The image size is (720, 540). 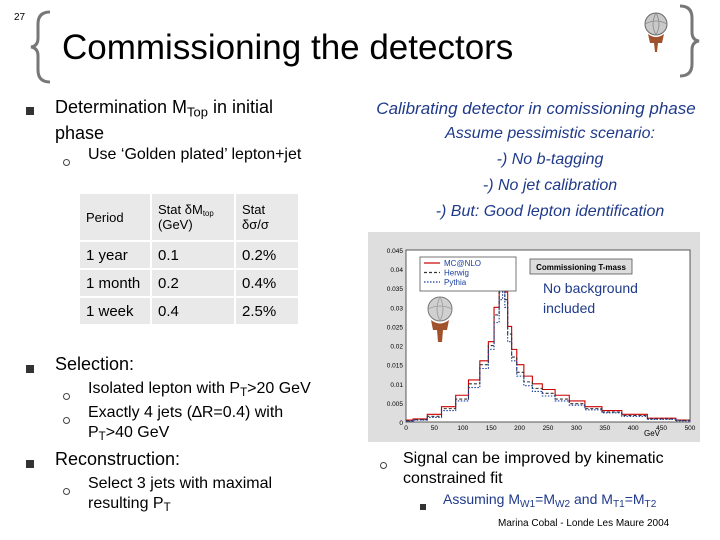 What do you see at coordinates (186, 424) in the screenshot?
I see `four-jets-item: Exactly 4 jets (∆R=0.4) with PT>40 GeV` at bounding box center [186, 424].